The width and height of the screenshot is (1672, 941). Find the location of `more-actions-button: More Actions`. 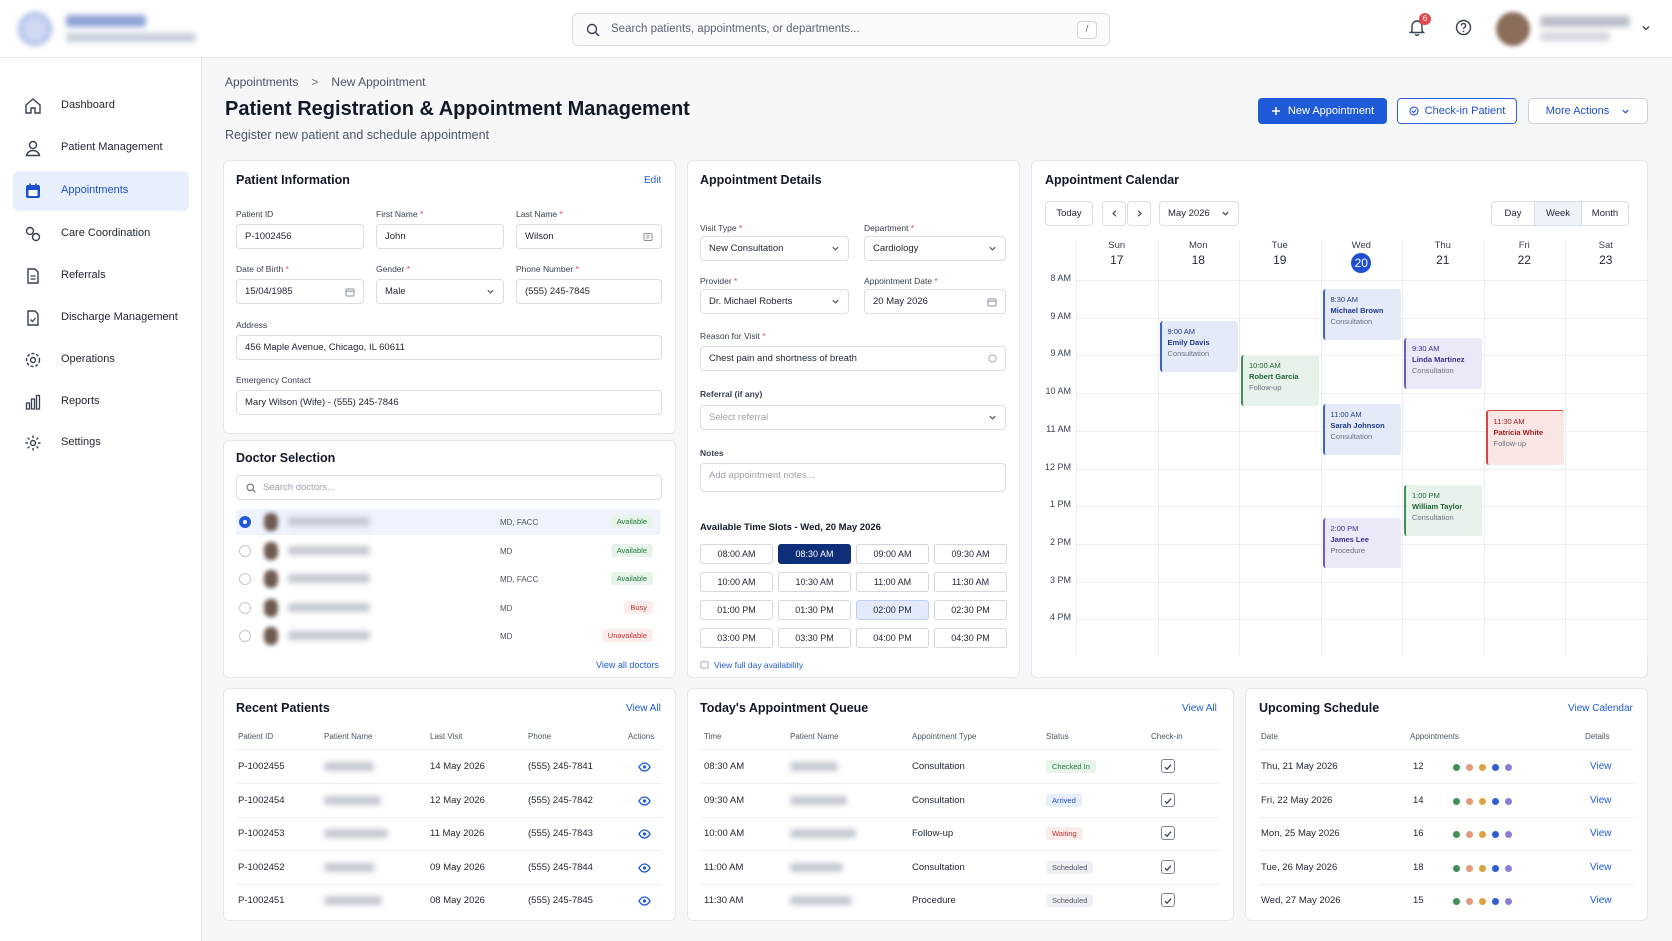

more-actions-button: More Actions is located at coordinates (1588, 111).